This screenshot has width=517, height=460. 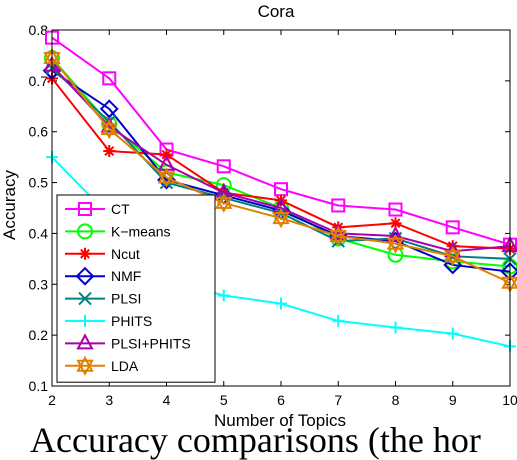 What do you see at coordinates (39, 386) in the screenshot?
I see `y-tick-label: 0.1` at bounding box center [39, 386].